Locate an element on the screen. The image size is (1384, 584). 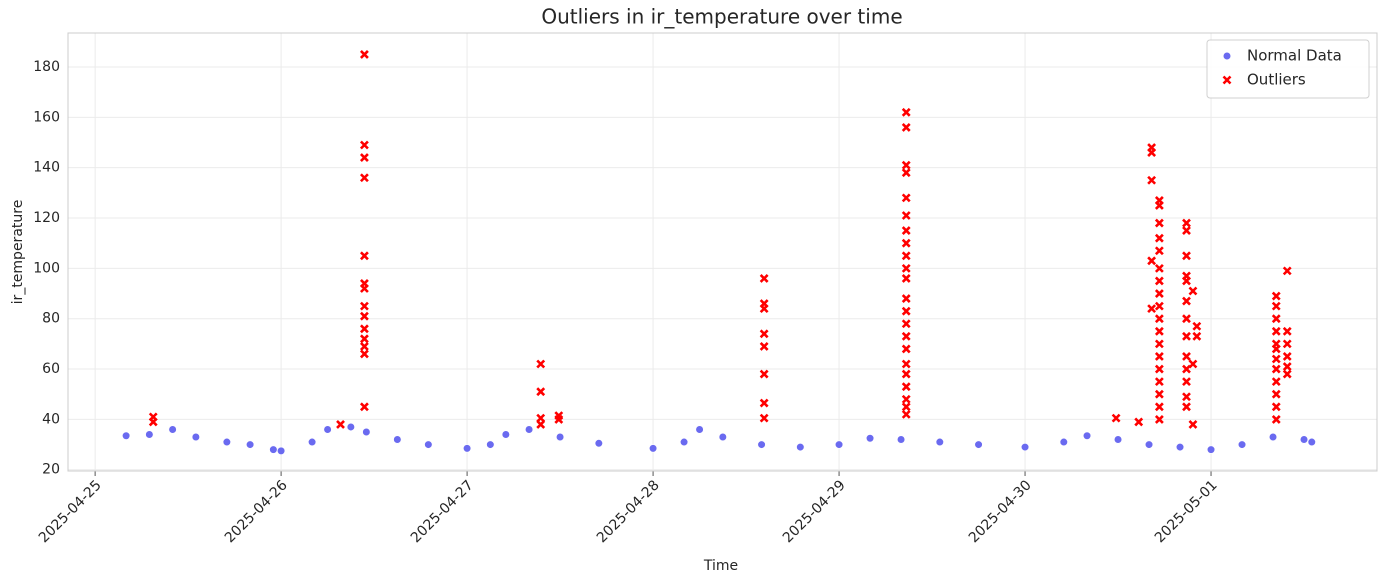
x-tick-label: 2025-04-25 is located at coordinates (70, 511).